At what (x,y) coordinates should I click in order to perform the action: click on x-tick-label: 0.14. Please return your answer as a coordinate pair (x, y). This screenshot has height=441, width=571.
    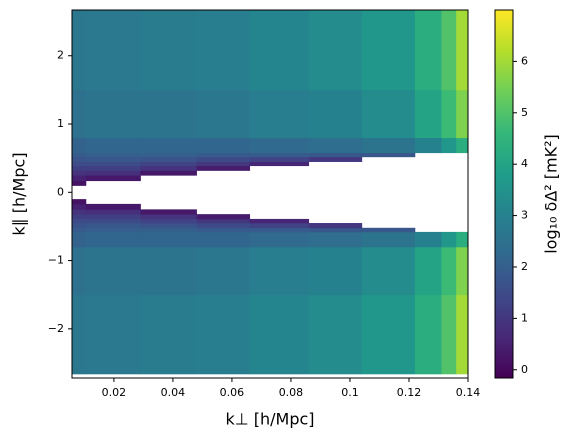
    Looking at the image, I should click on (468, 392).